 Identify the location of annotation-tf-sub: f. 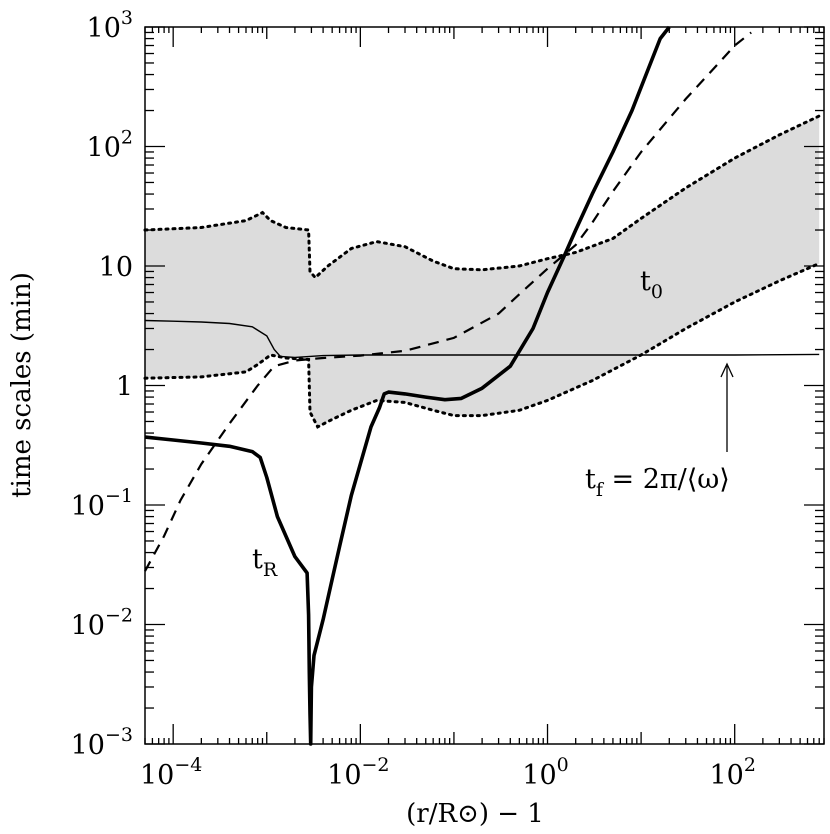
(600, 490).